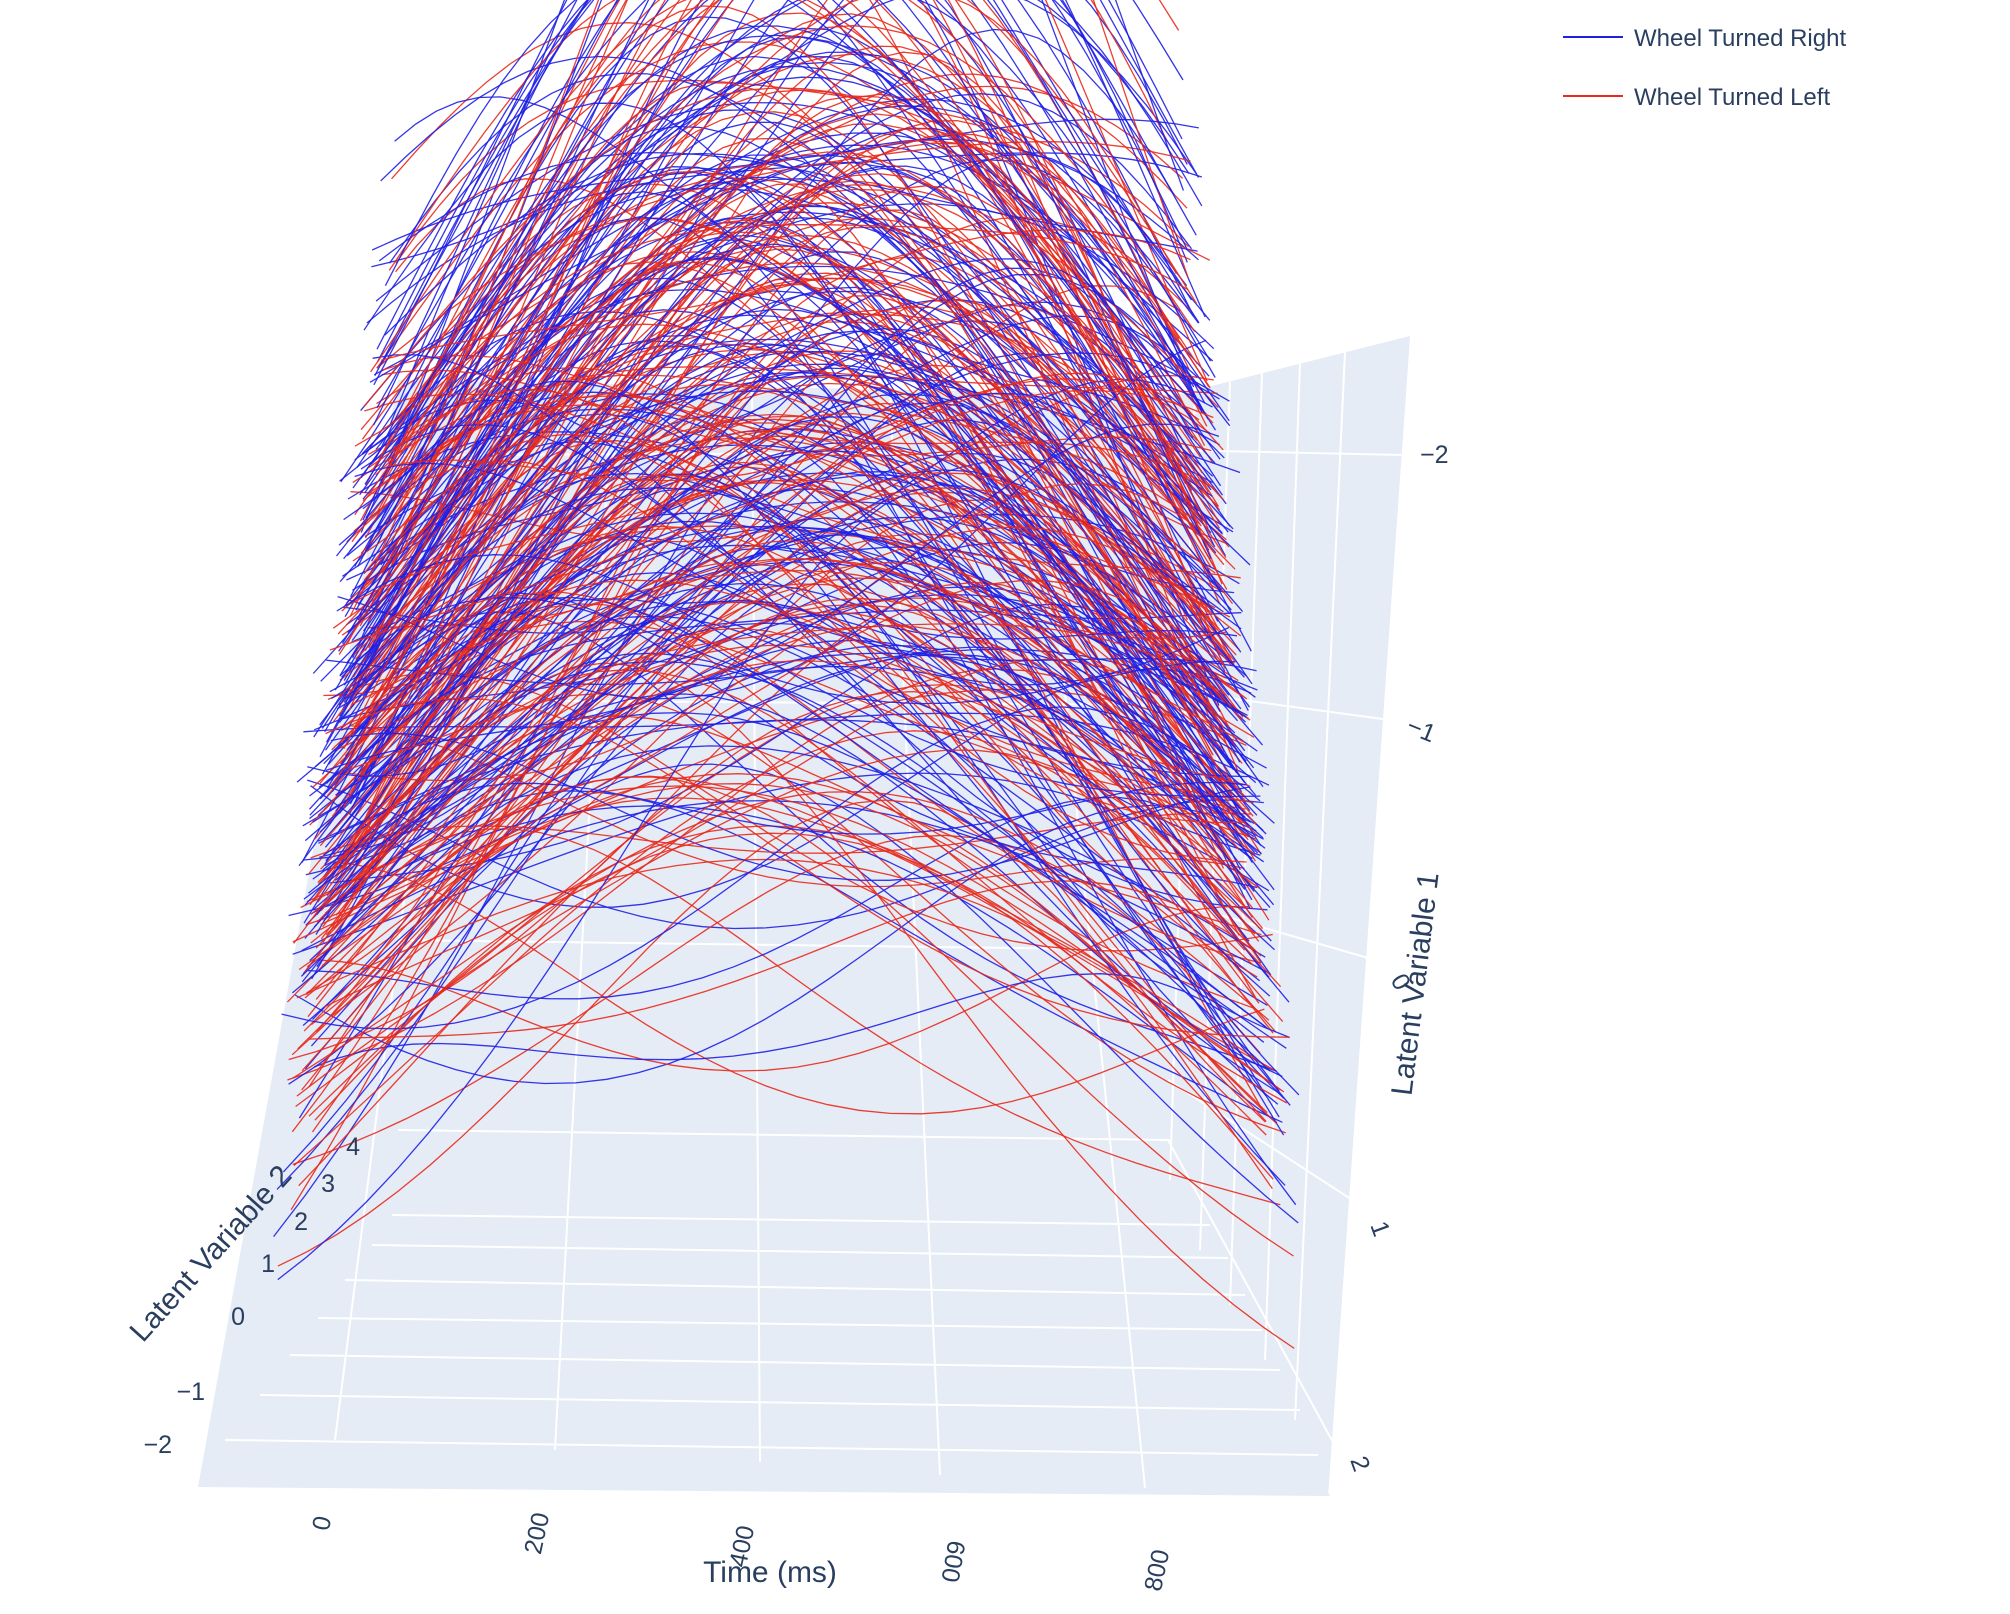 The image size is (2010, 1614). What do you see at coordinates (1696, 97) in the screenshot?
I see `legend-item-left: Wheel Turned Left` at bounding box center [1696, 97].